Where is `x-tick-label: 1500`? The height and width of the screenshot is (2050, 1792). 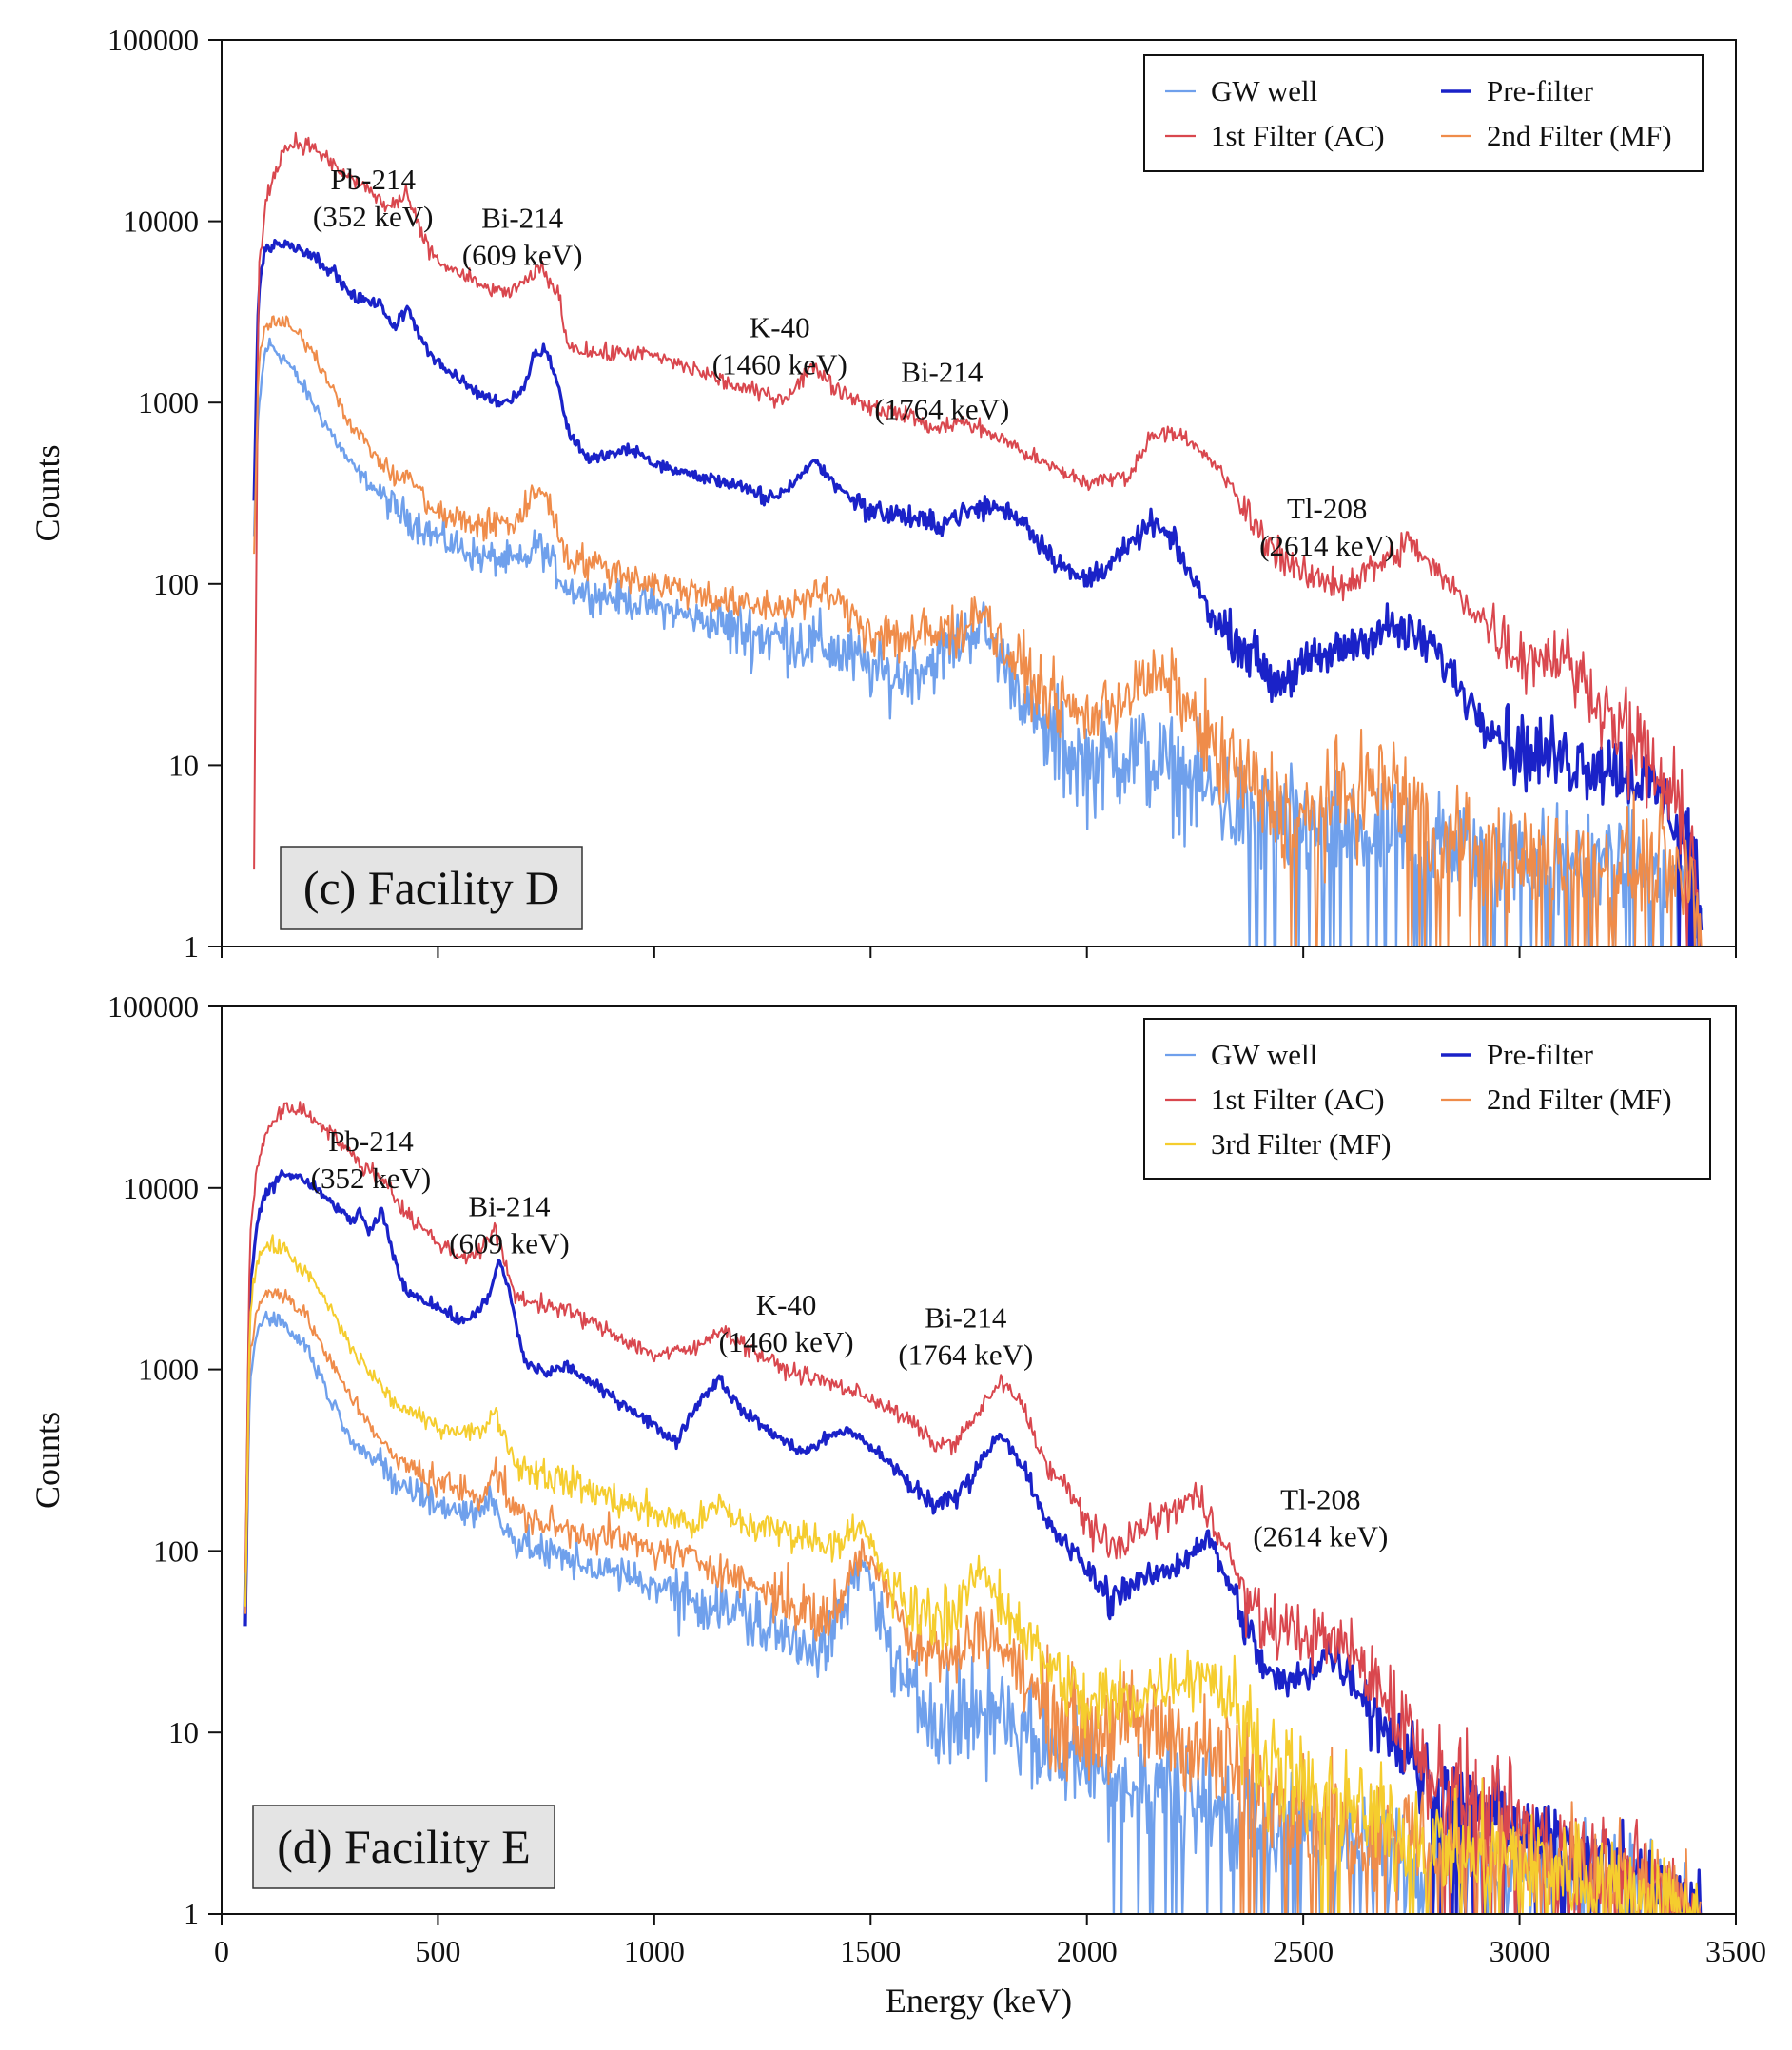 x-tick-label: 1500 is located at coordinates (871, 1951).